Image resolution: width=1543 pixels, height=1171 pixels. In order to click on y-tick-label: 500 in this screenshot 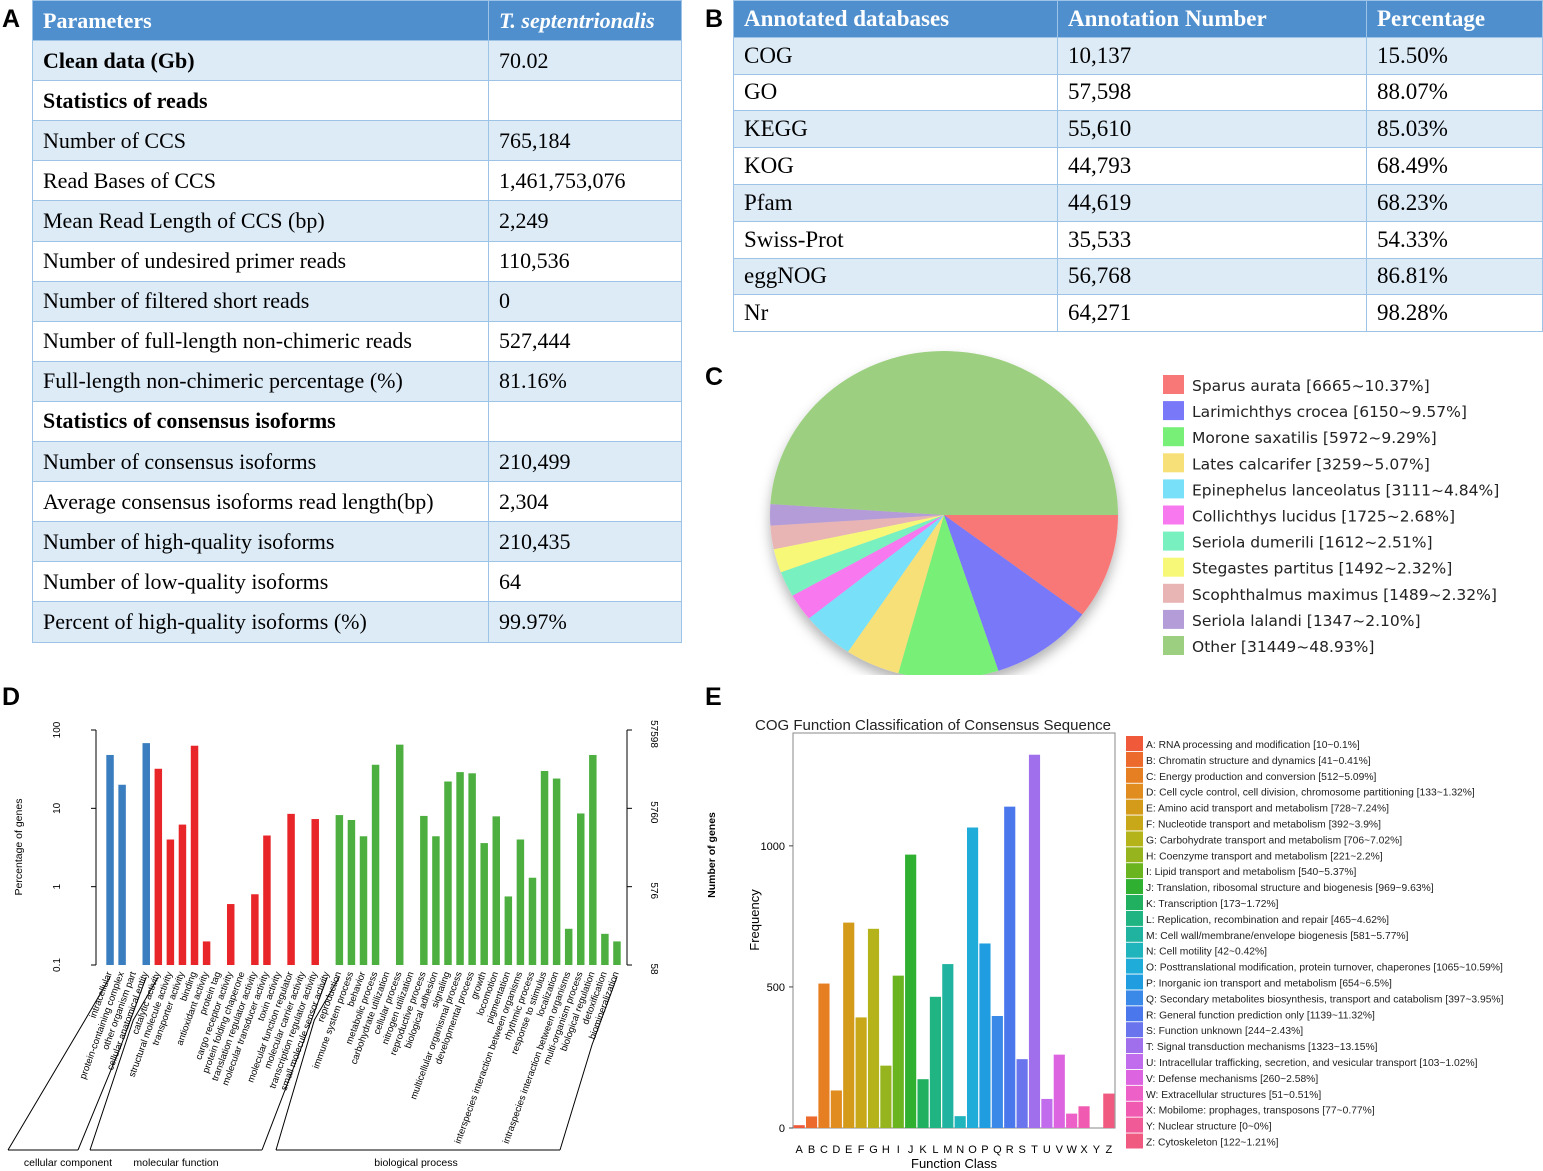, I will do `click(776, 988)`.